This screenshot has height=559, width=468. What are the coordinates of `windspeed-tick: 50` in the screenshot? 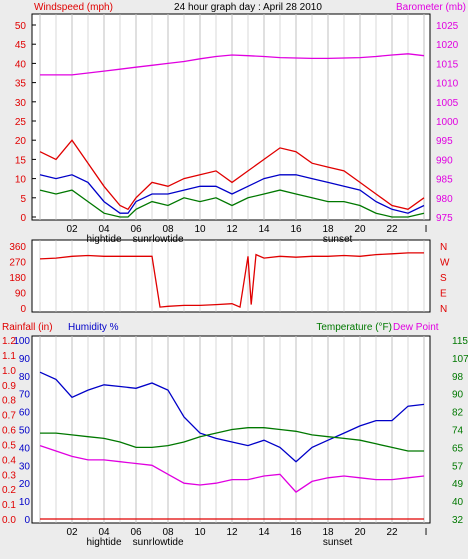 It's located at (21, 26).